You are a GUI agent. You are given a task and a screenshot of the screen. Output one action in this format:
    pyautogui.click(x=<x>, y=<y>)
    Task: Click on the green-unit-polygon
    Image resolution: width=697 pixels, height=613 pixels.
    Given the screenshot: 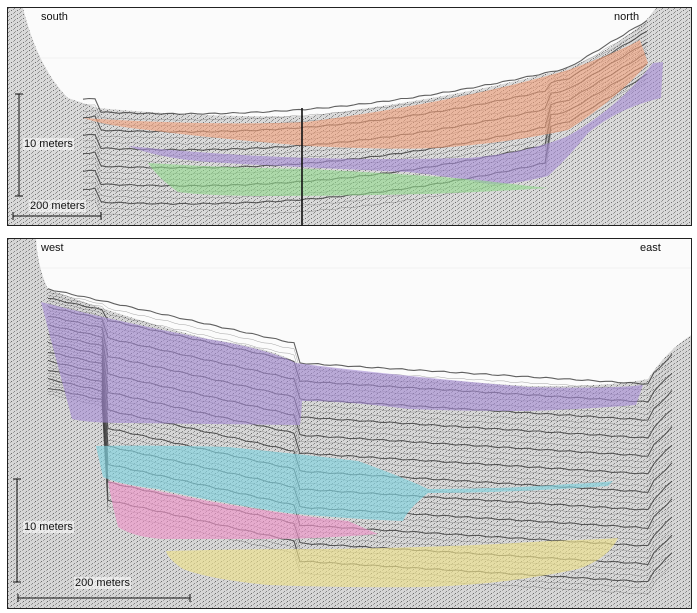 What is the action you would take?
    pyautogui.click(x=348, y=179)
    